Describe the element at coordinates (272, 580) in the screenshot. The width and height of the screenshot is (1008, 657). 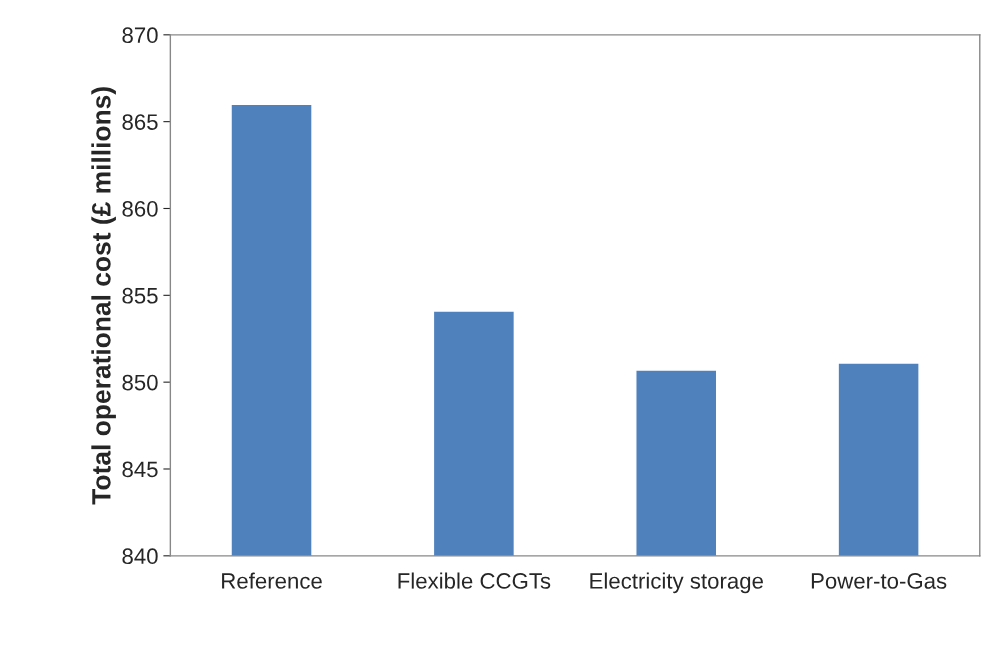
I see `x-tick-label: Reference` at that location.